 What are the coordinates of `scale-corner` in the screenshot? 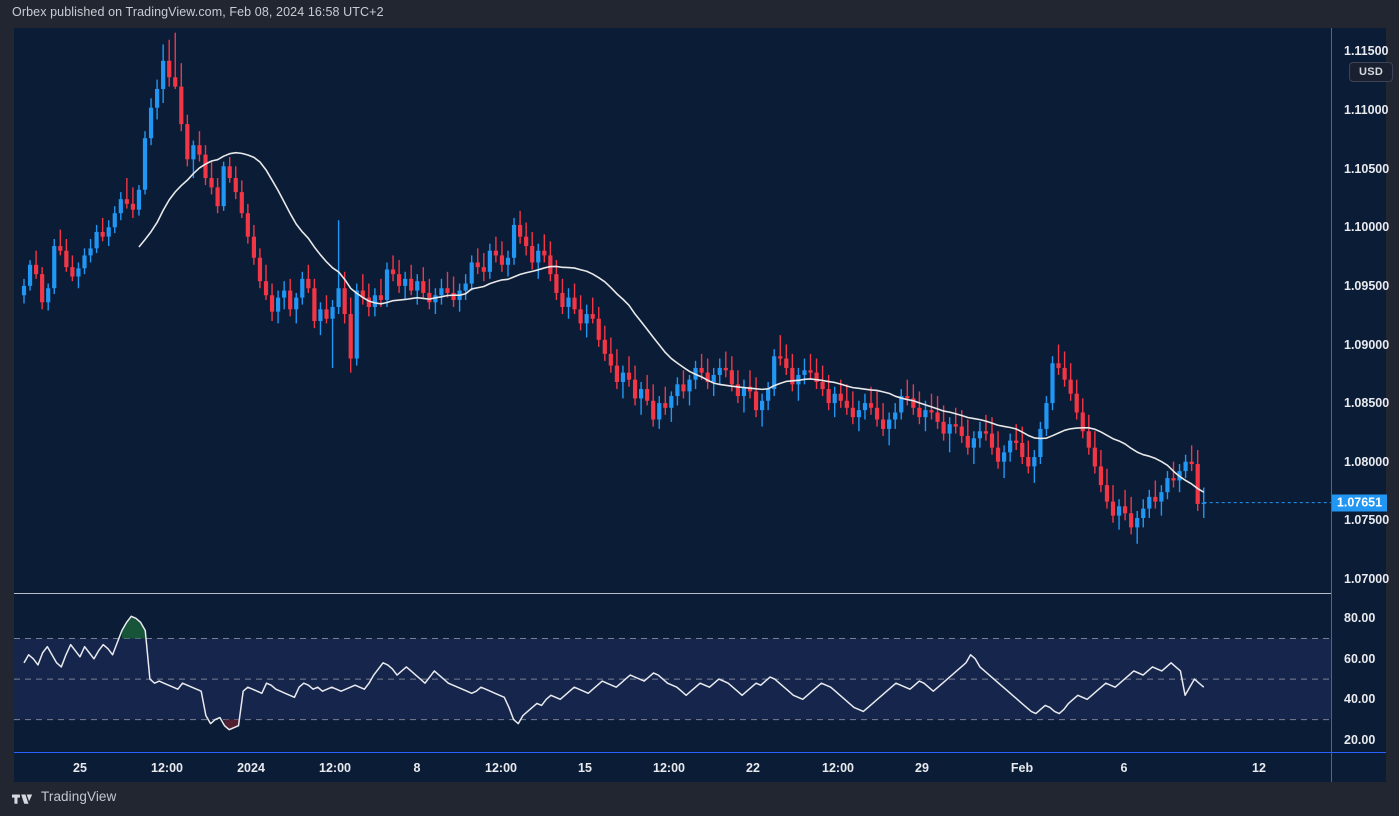 It's located at (1358, 767).